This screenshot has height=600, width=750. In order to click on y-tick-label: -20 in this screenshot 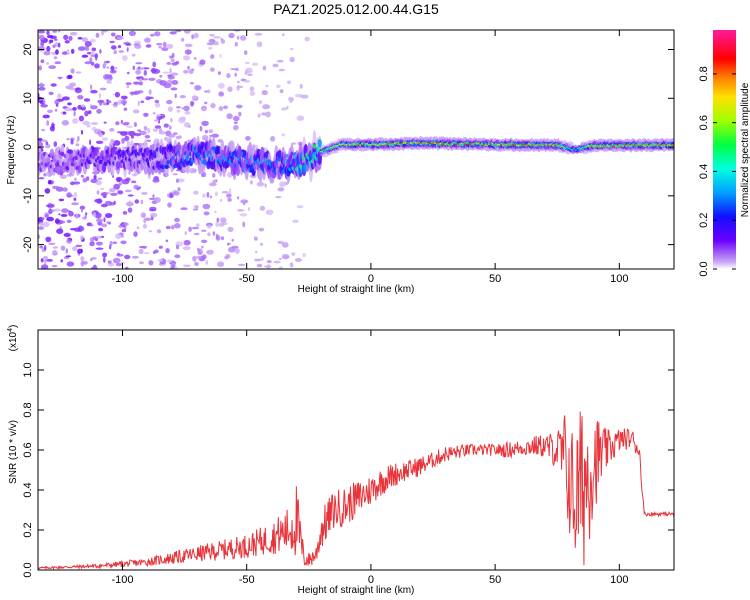, I will do `click(28, 245)`.